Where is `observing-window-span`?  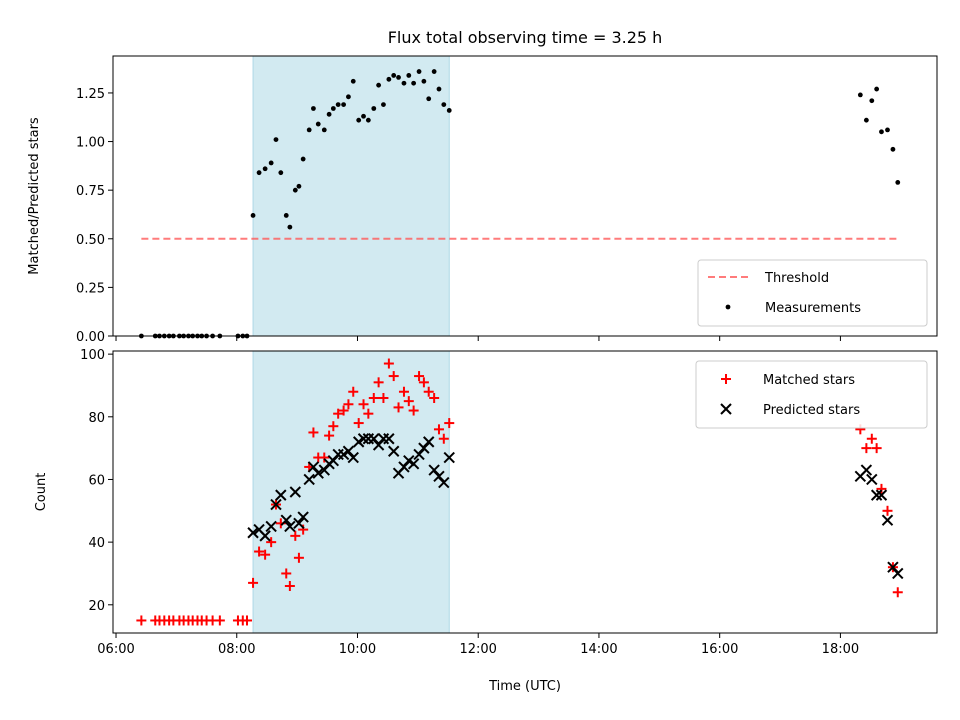
observing-window-span is located at coordinates (351, 492).